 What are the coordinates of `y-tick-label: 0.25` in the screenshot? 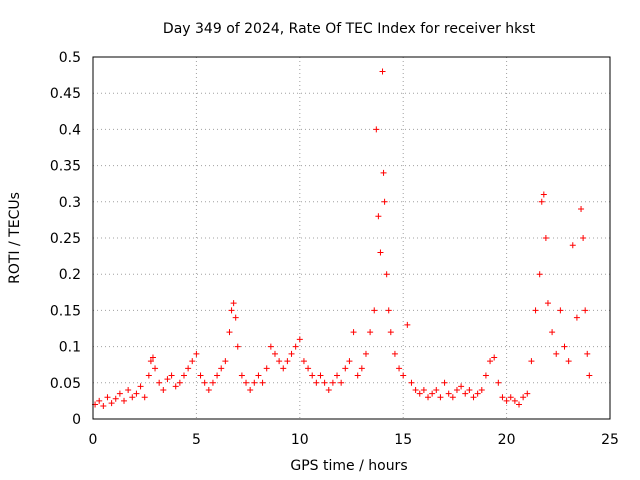 It's located at (65, 239).